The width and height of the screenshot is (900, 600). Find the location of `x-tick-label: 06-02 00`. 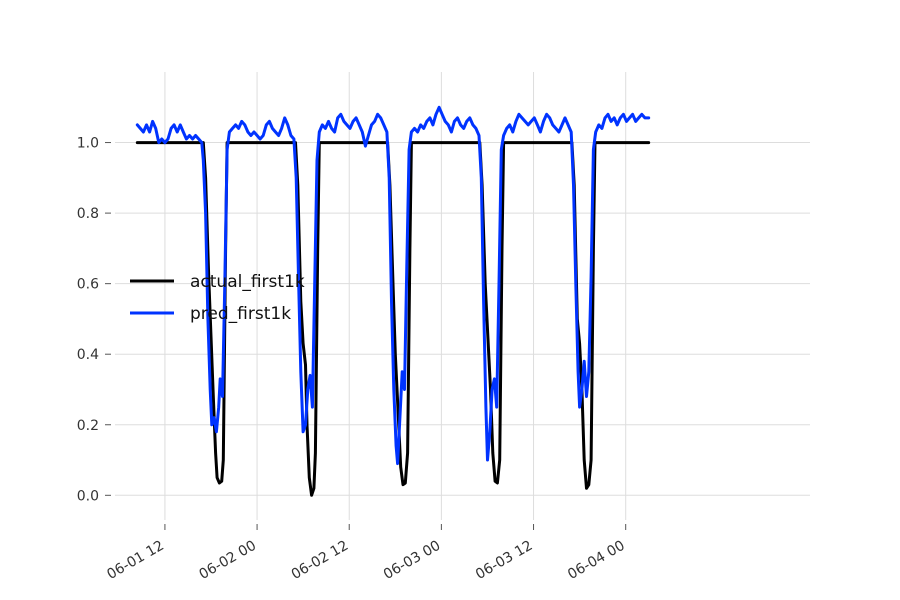

x-tick-label: 06-02 00 is located at coordinates (228, 560).